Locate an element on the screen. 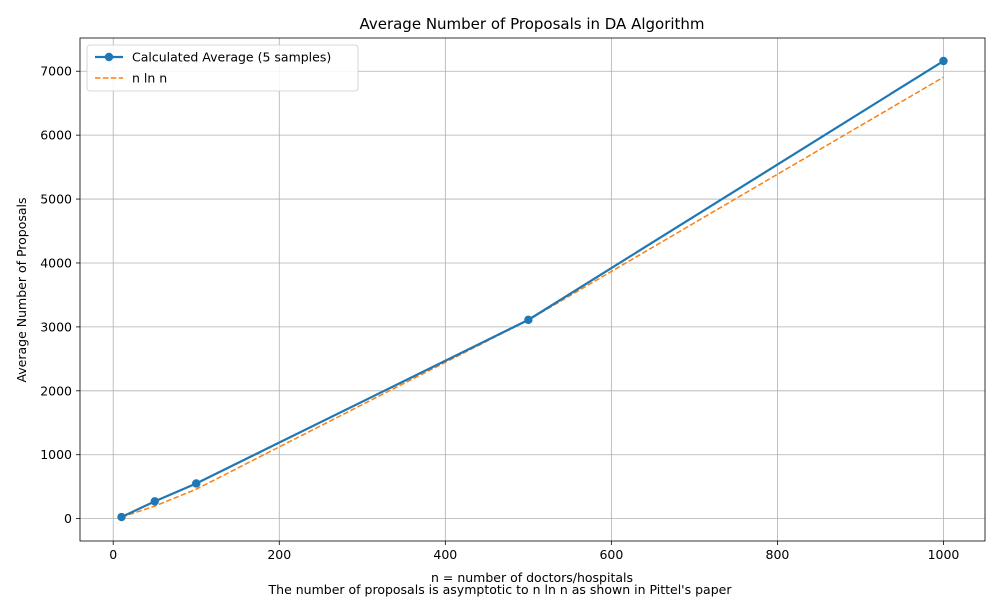 The image size is (1000, 600). x-tick-label: 400 is located at coordinates (445, 554).